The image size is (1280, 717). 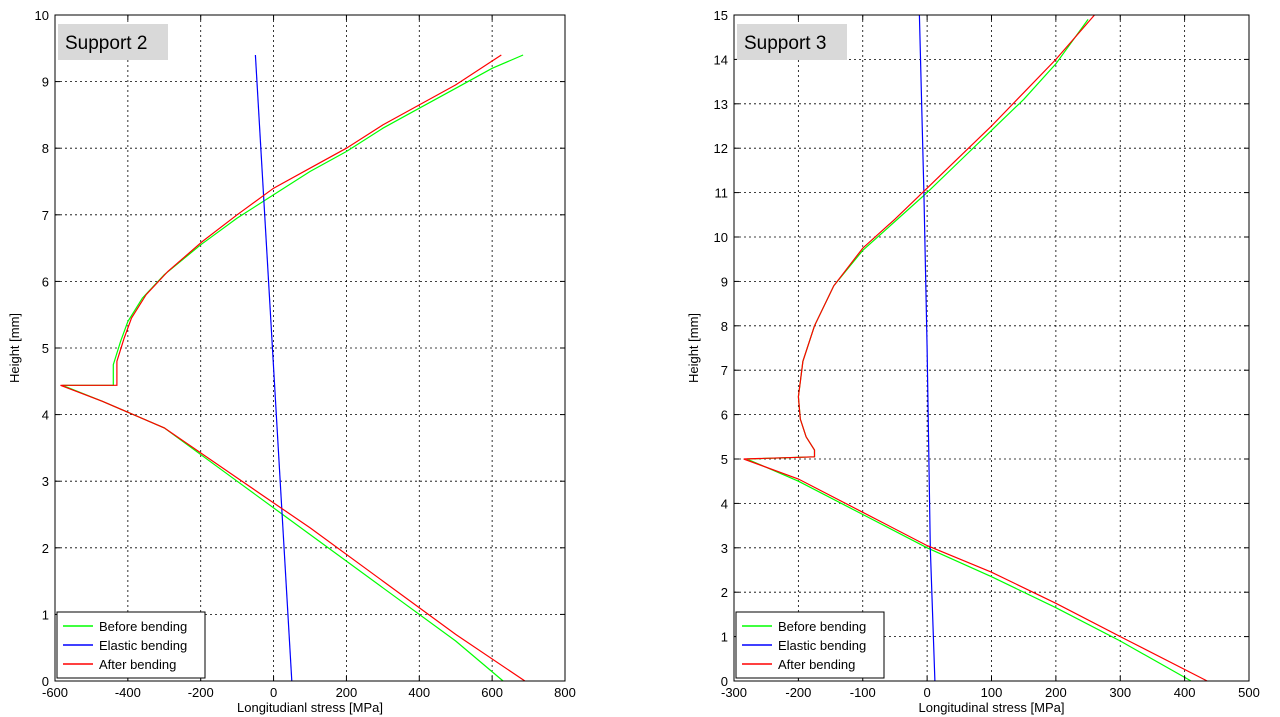 What do you see at coordinates (734, 692) in the screenshot?
I see `x-tick-label: -300` at bounding box center [734, 692].